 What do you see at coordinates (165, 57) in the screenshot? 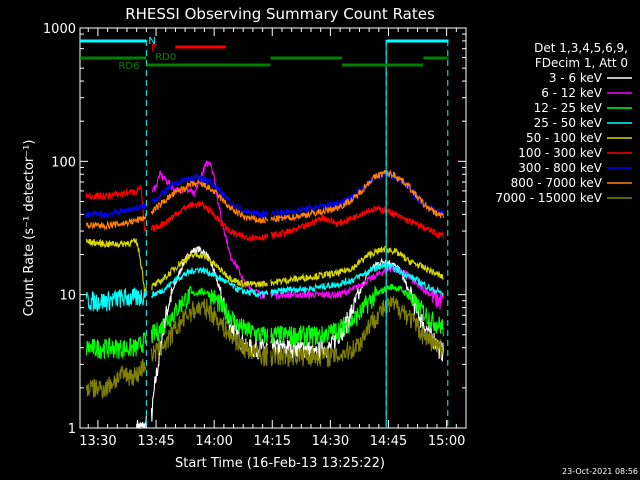
I see `flag-label-rd0: RD0` at bounding box center [165, 57].